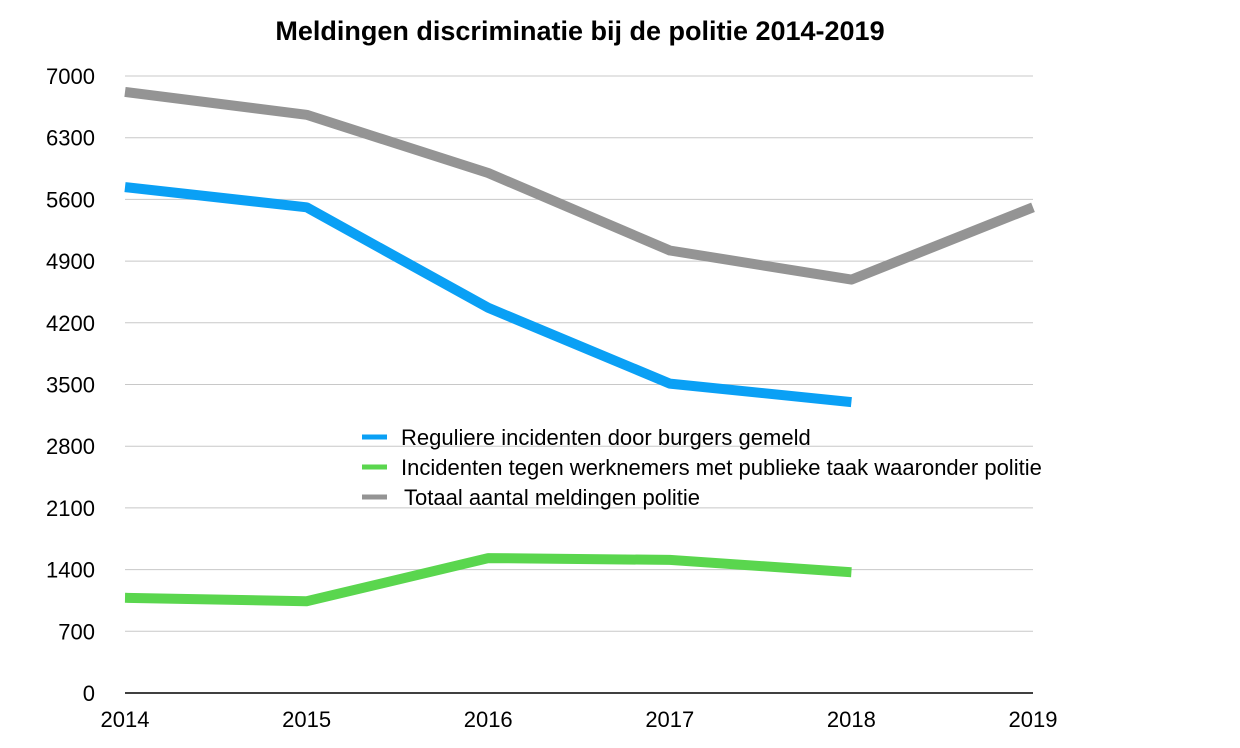 The height and width of the screenshot is (748, 1240). What do you see at coordinates (606, 437) in the screenshot?
I see `legend-label-1: Reguliere incidenten door burgers gemeld` at bounding box center [606, 437].